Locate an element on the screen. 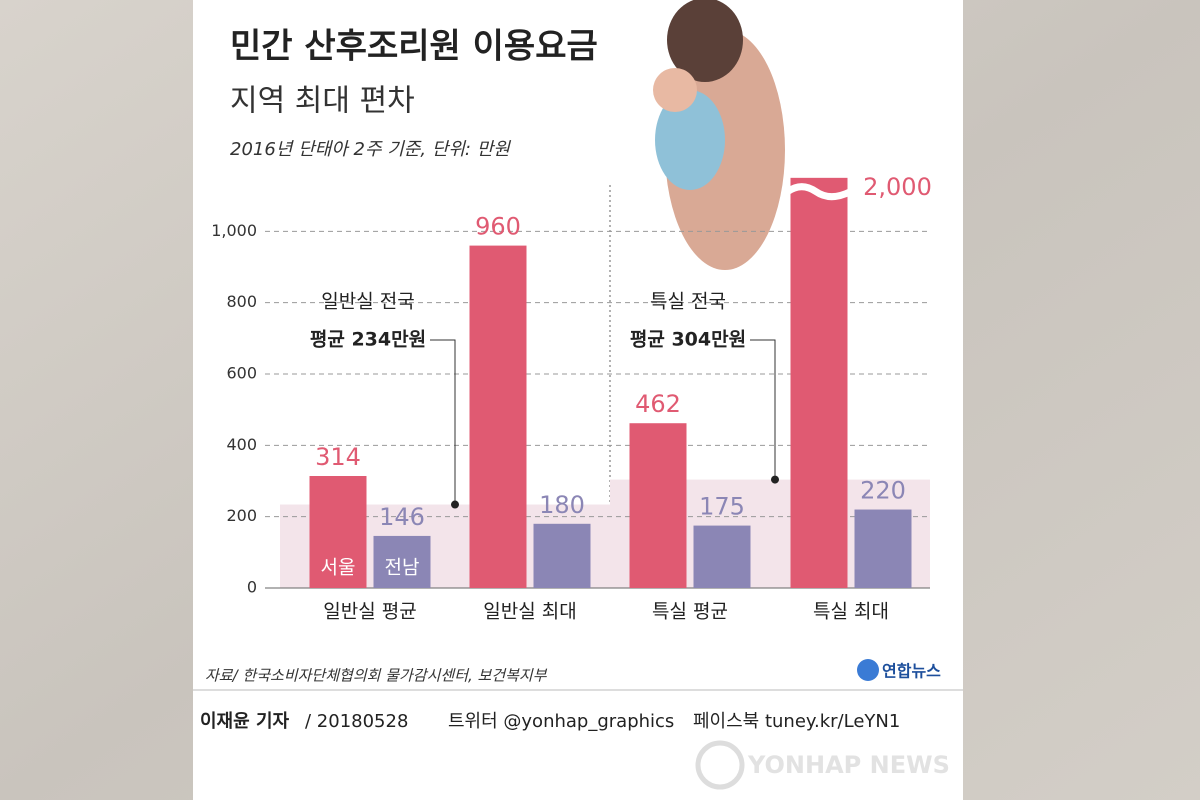  value-label: 462 is located at coordinates (658, 404).